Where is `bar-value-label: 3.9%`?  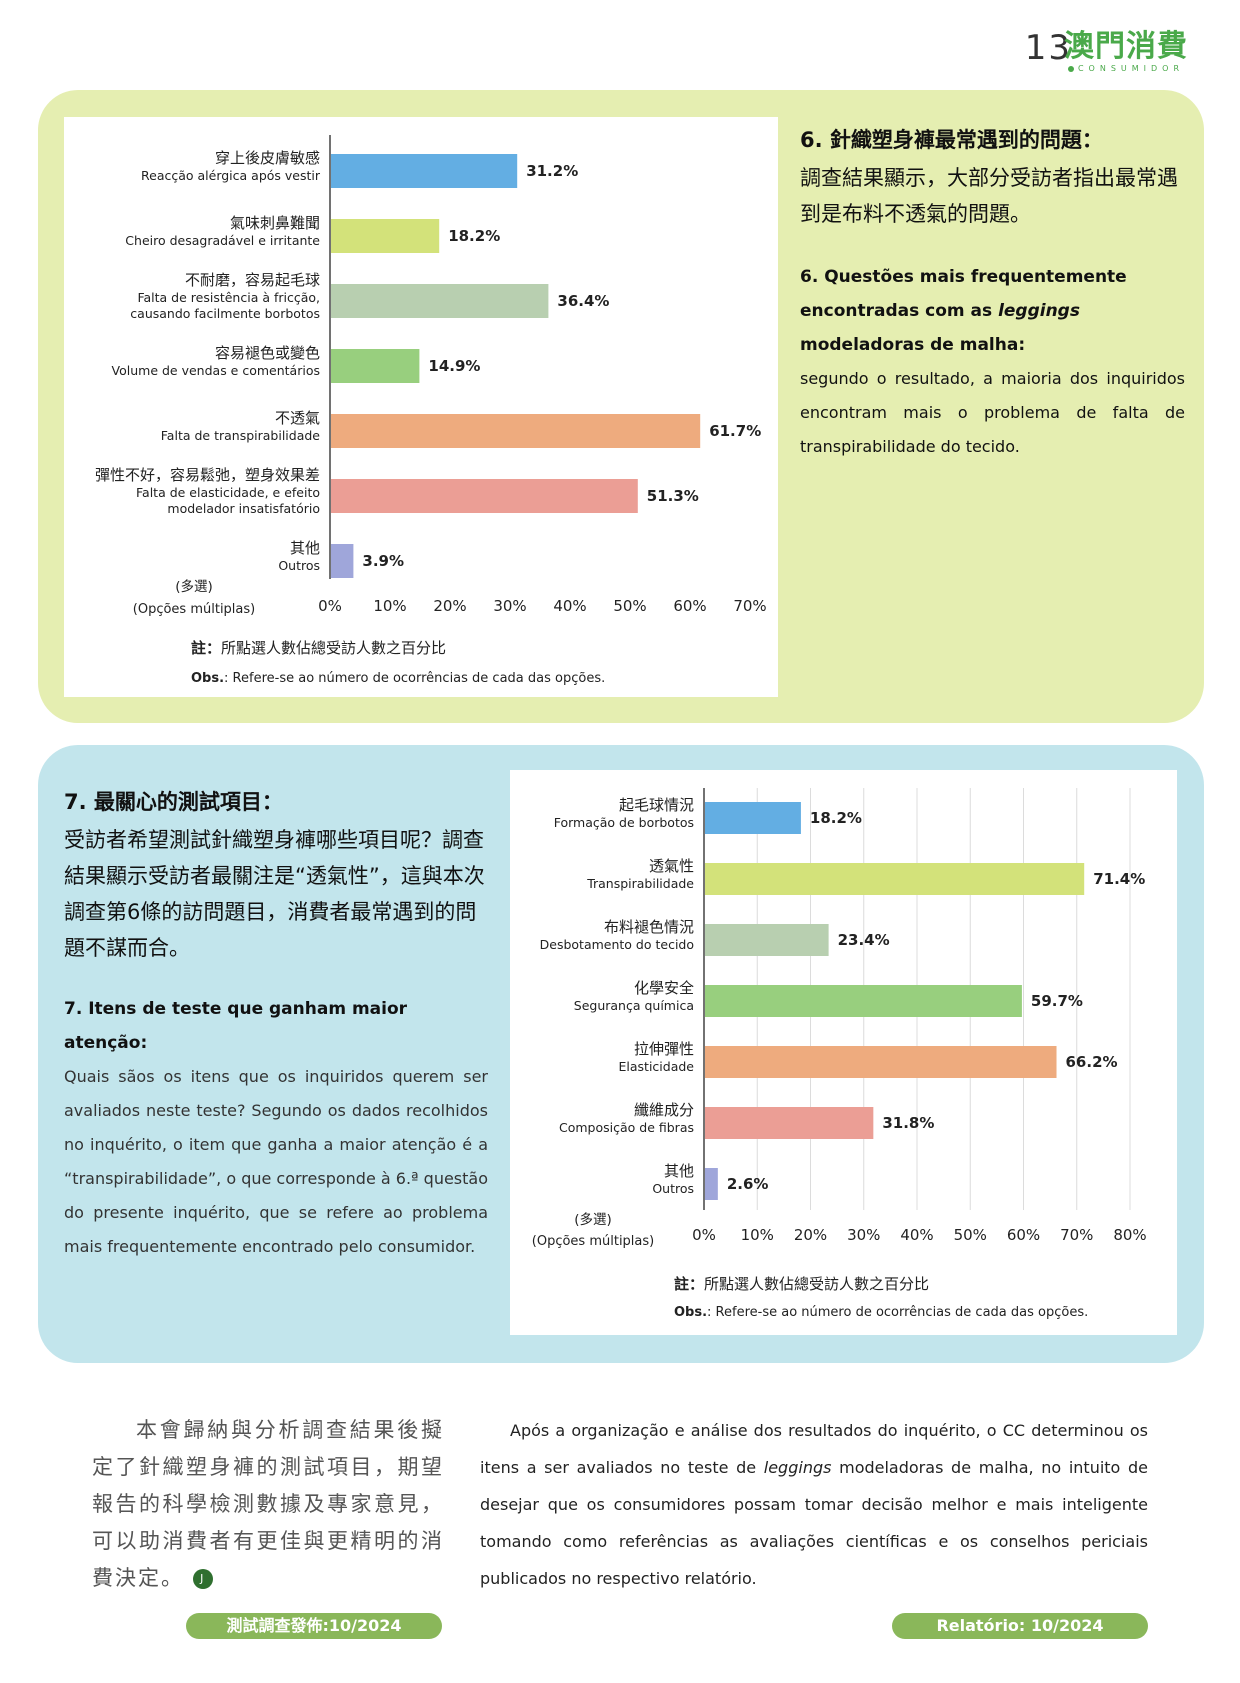 bar-value-label: 3.9% is located at coordinates (383, 561).